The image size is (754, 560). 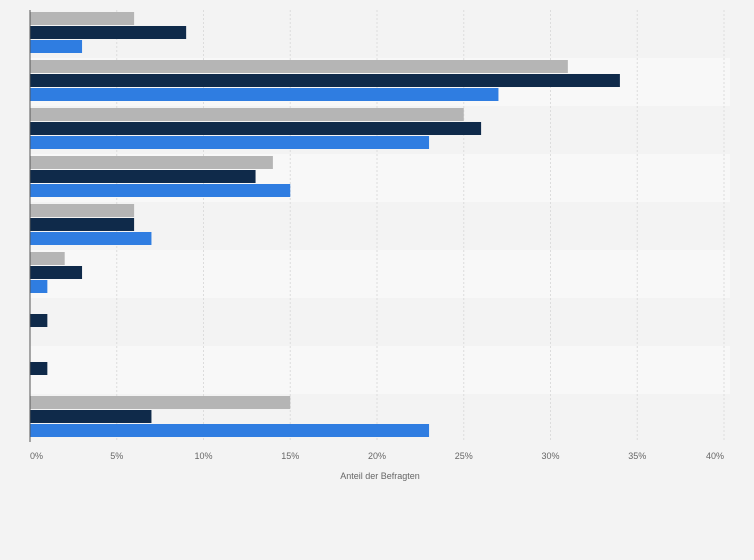 I want to click on x-tick-label: 10%, so click(x=203, y=456).